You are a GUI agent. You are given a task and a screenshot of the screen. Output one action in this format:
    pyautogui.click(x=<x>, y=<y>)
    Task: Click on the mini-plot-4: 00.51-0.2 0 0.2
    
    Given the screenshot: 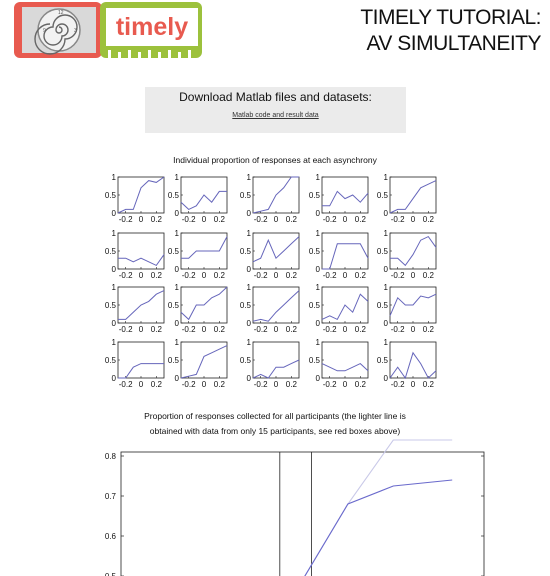 What is the action you would take?
    pyautogui.click(x=339, y=198)
    